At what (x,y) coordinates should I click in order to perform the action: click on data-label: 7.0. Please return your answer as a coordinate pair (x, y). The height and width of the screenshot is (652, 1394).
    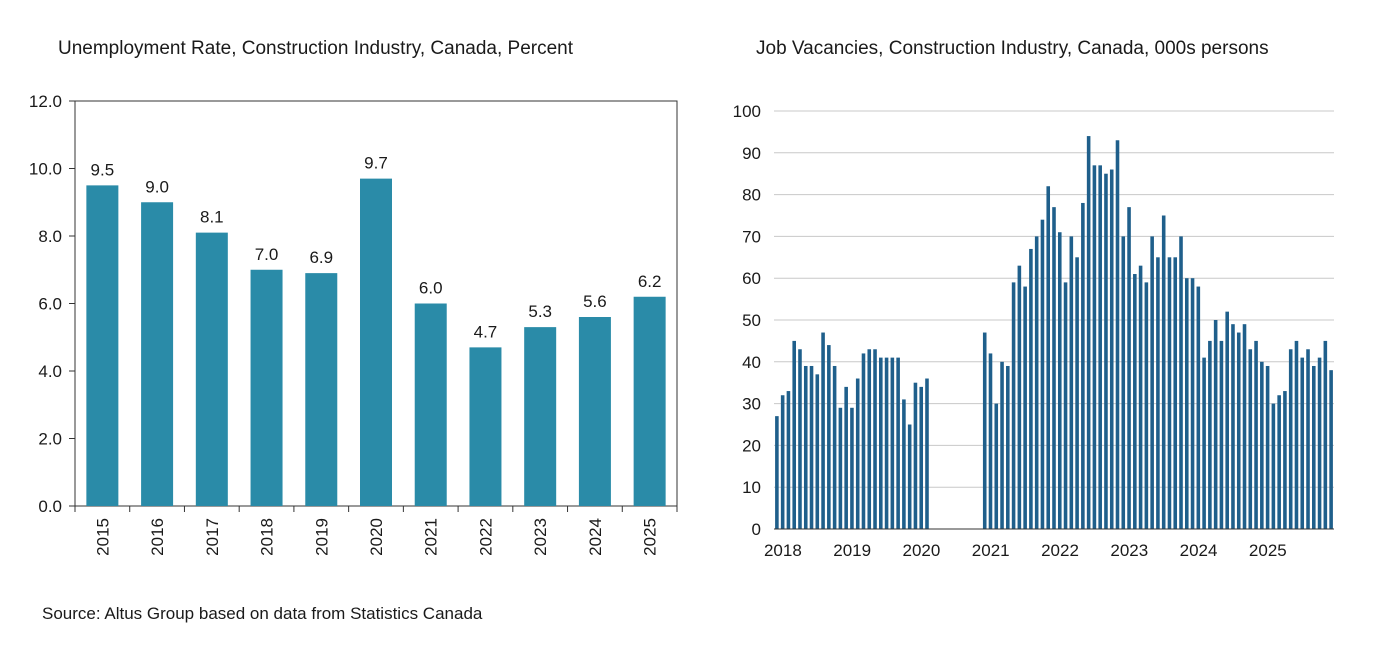
    Looking at the image, I should click on (267, 254).